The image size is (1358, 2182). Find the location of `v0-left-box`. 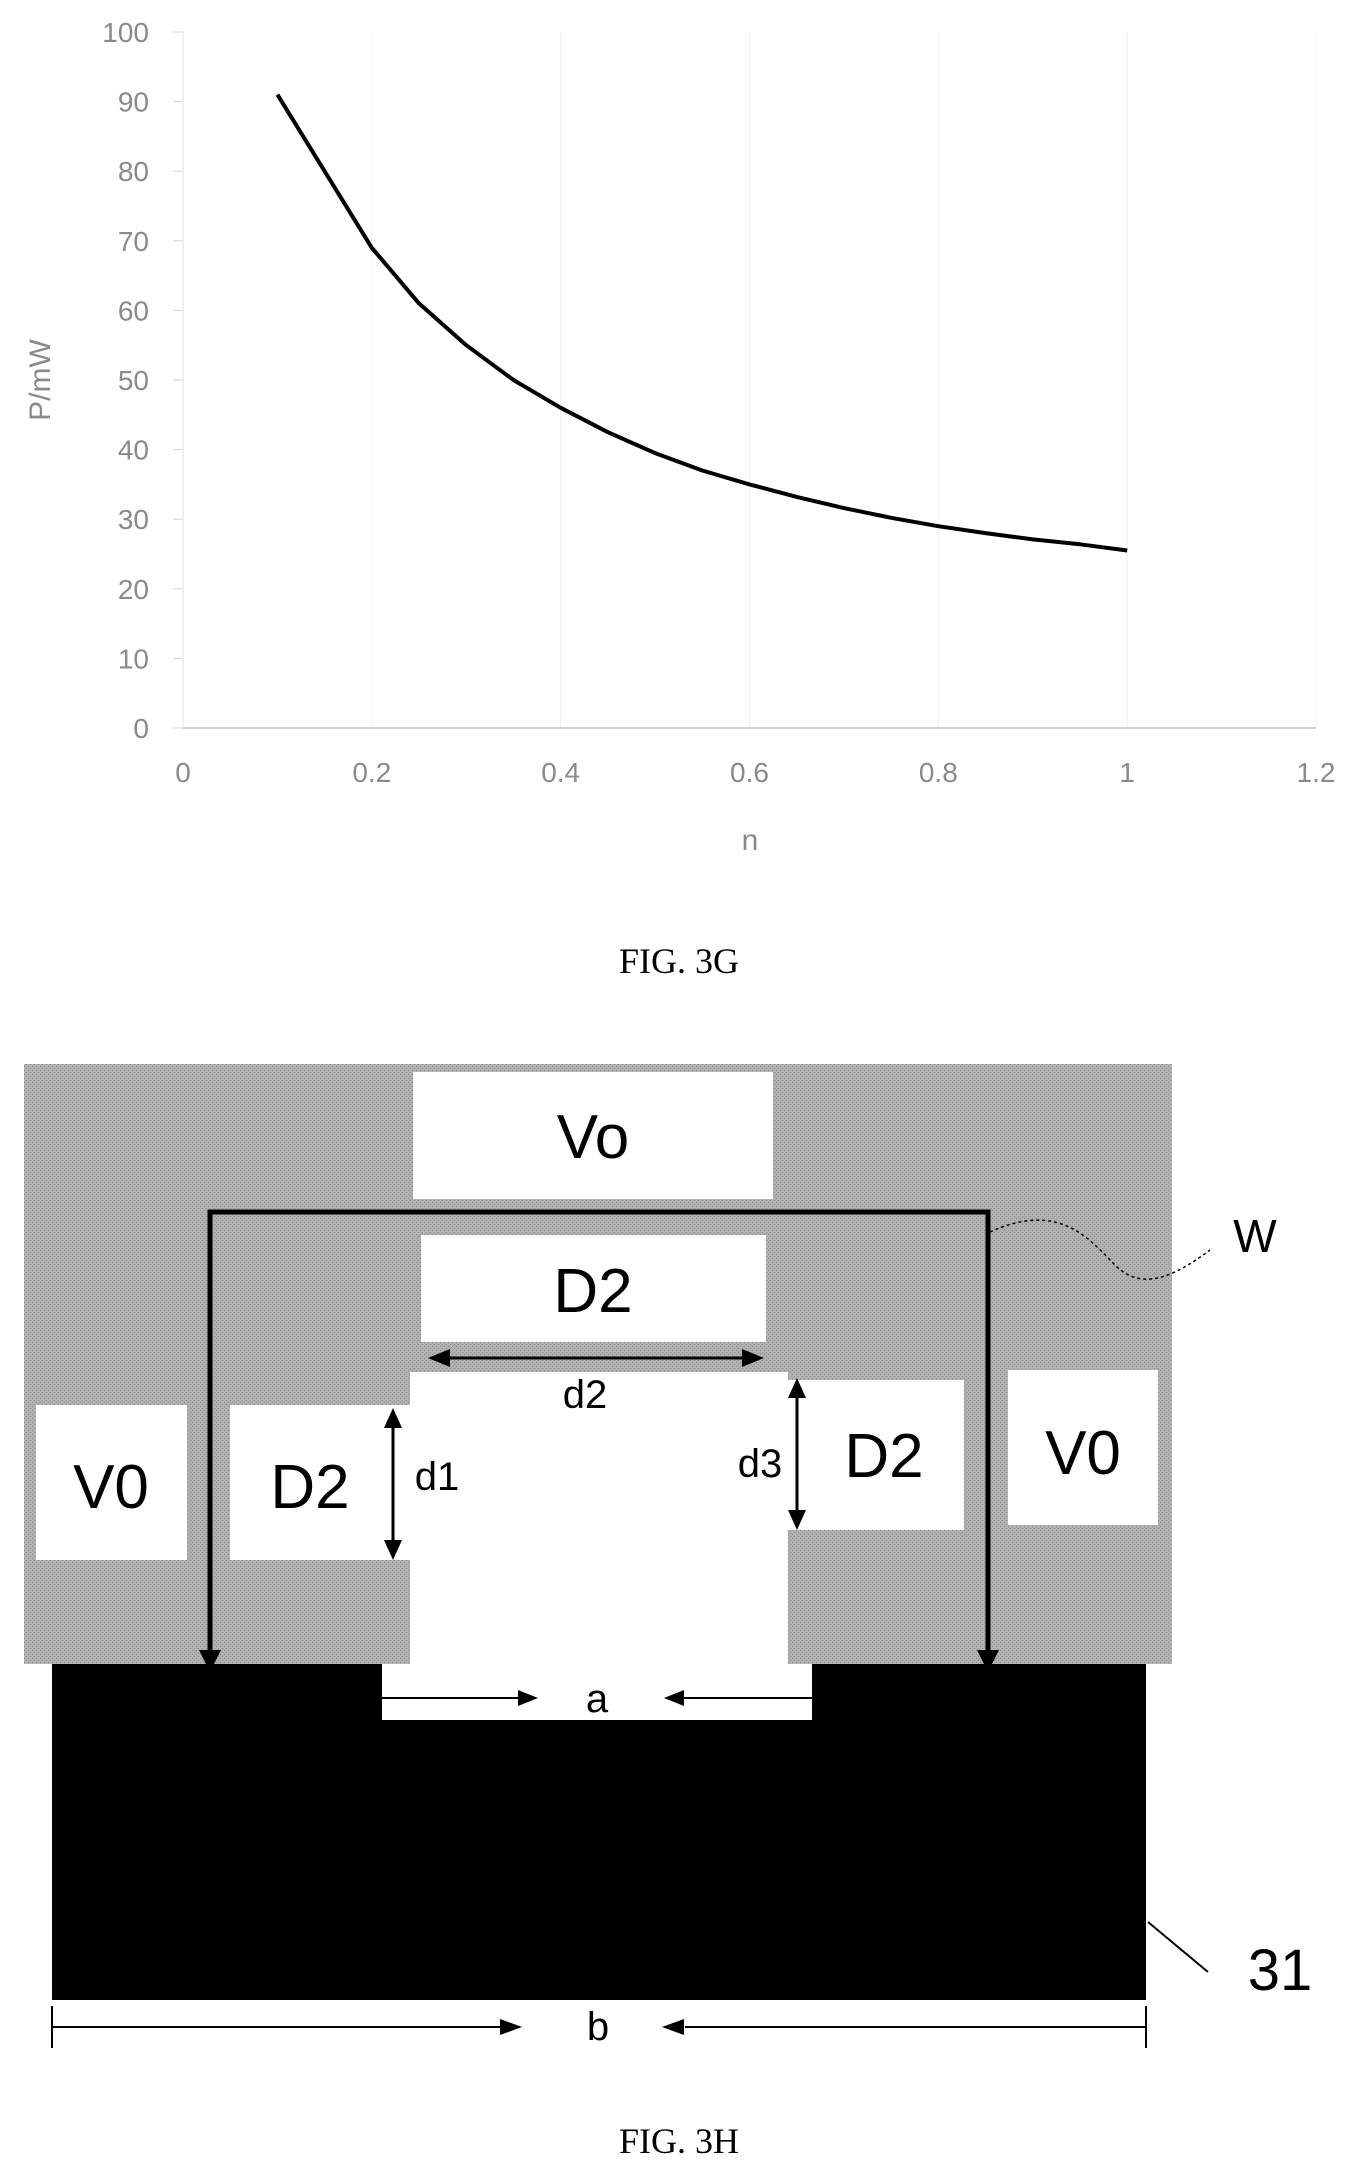

v0-left-box is located at coordinates (111, 1482).